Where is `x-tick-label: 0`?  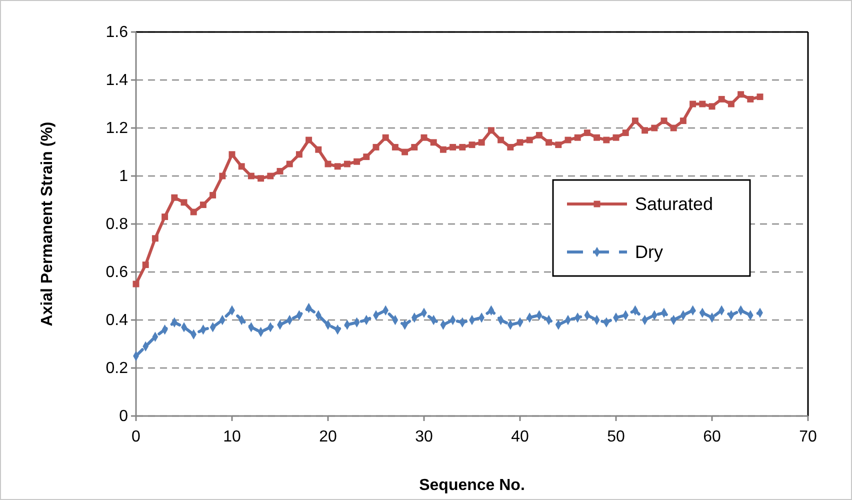
x-tick-label: 0 is located at coordinates (136, 437).